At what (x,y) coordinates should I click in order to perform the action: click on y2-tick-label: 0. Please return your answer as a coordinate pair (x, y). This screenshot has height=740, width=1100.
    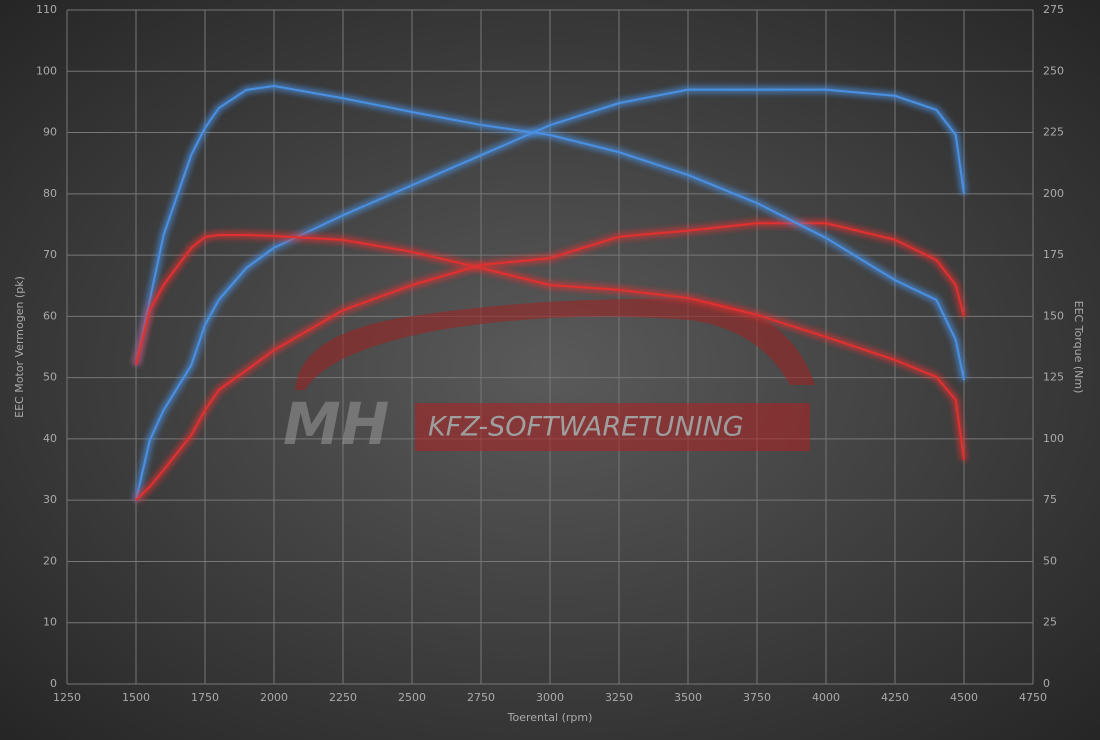
    Looking at the image, I should click on (1046, 683).